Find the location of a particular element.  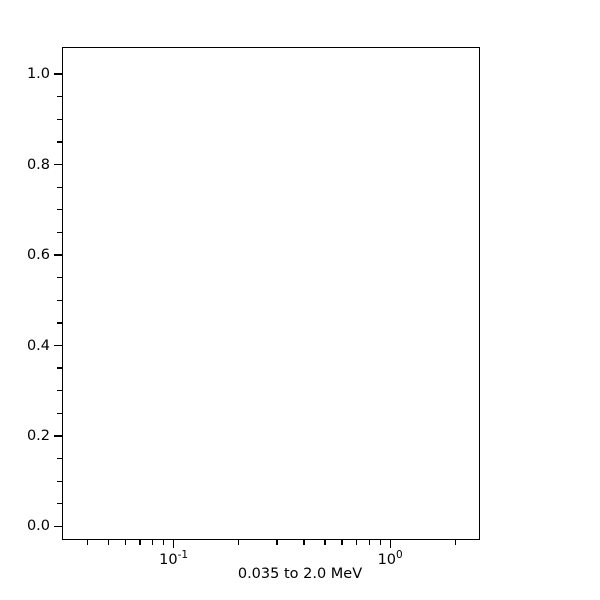

x-axis-label: 0.035 to 2.0 MeV is located at coordinates (300, 574).